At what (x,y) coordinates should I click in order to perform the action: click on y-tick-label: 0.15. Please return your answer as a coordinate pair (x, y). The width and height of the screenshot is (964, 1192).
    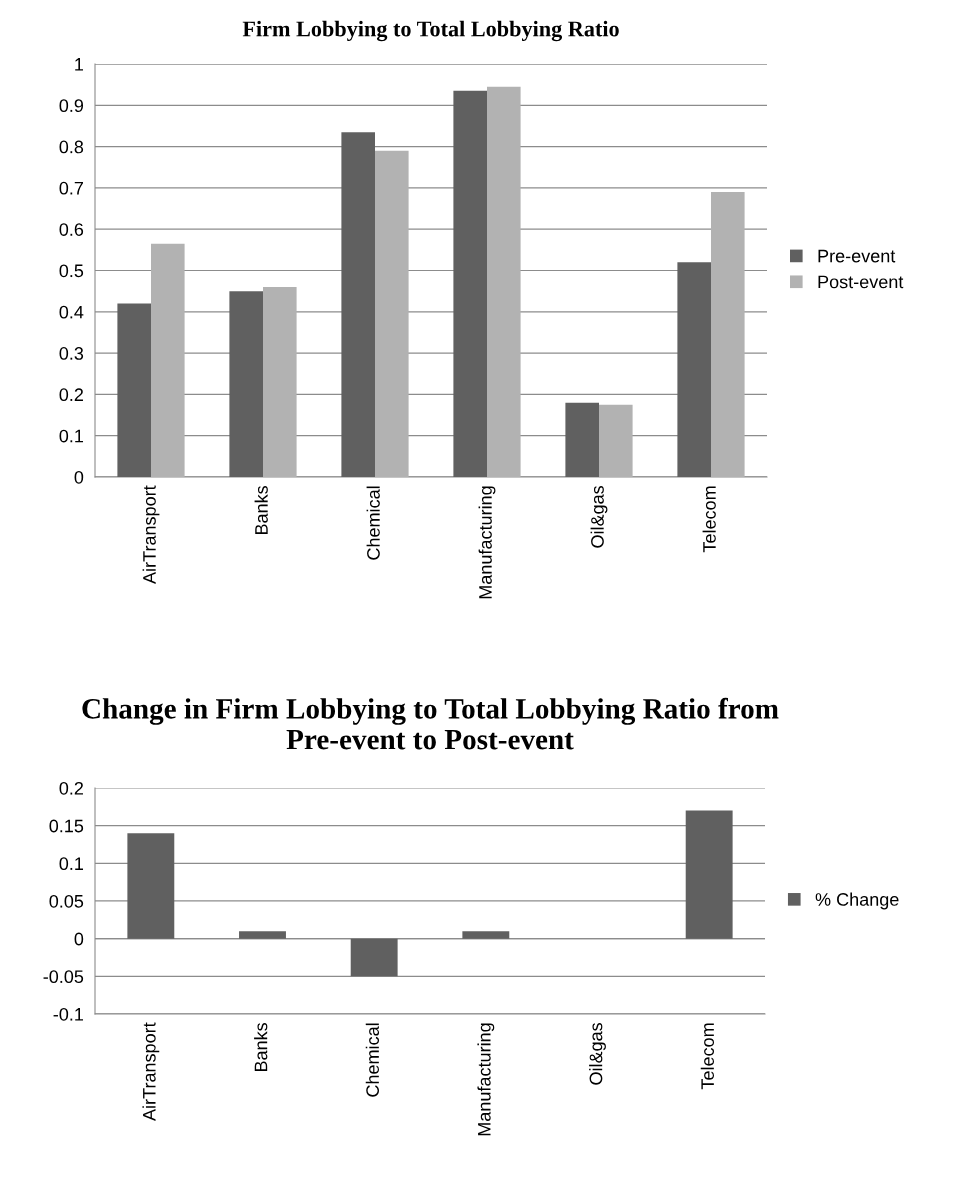
    Looking at the image, I should click on (66, 826).